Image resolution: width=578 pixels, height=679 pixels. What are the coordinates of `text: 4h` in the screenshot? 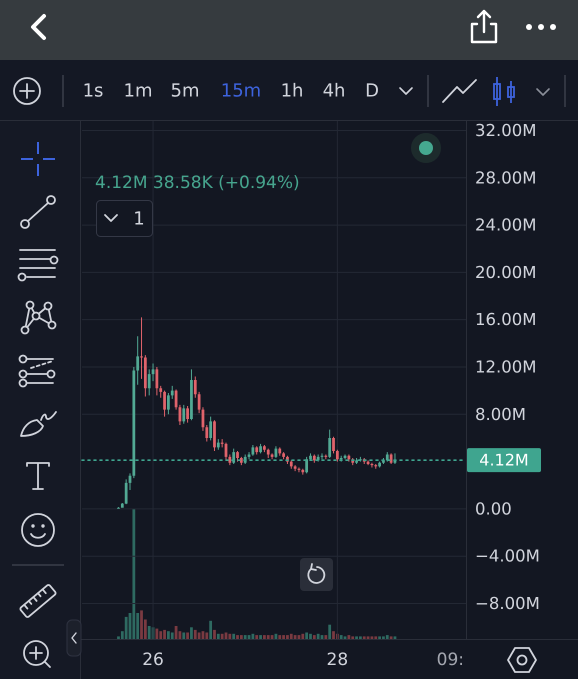 It's located at (334, 91).